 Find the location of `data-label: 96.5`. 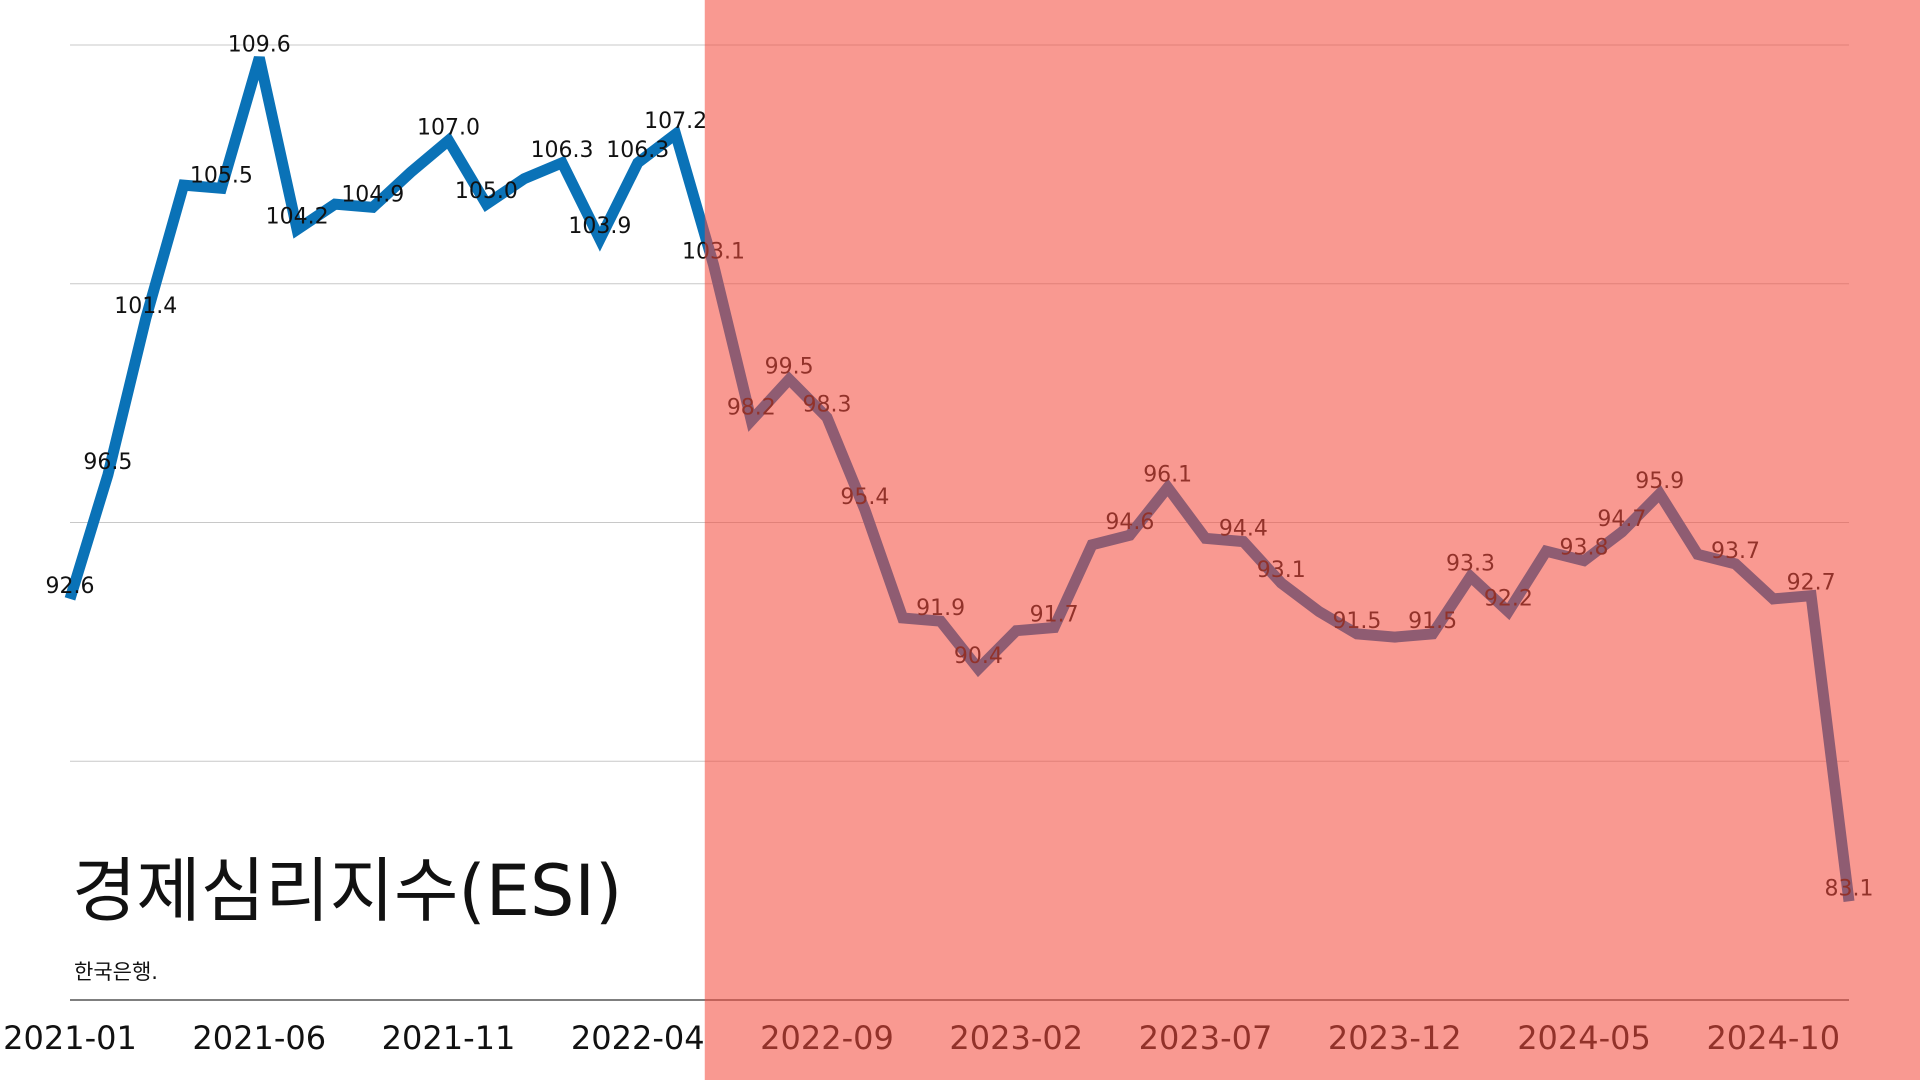

data-label: 96.5 is located at coordinates (107, 462).